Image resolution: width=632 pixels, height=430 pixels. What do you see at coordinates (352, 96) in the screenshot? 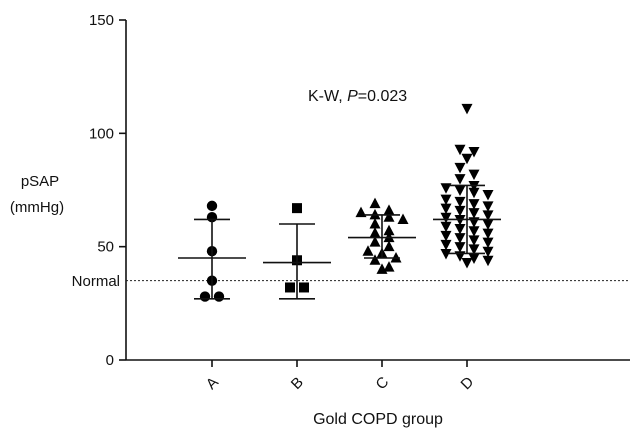
I see `stat-annotation-p: P` at bounding box center [352, 96].